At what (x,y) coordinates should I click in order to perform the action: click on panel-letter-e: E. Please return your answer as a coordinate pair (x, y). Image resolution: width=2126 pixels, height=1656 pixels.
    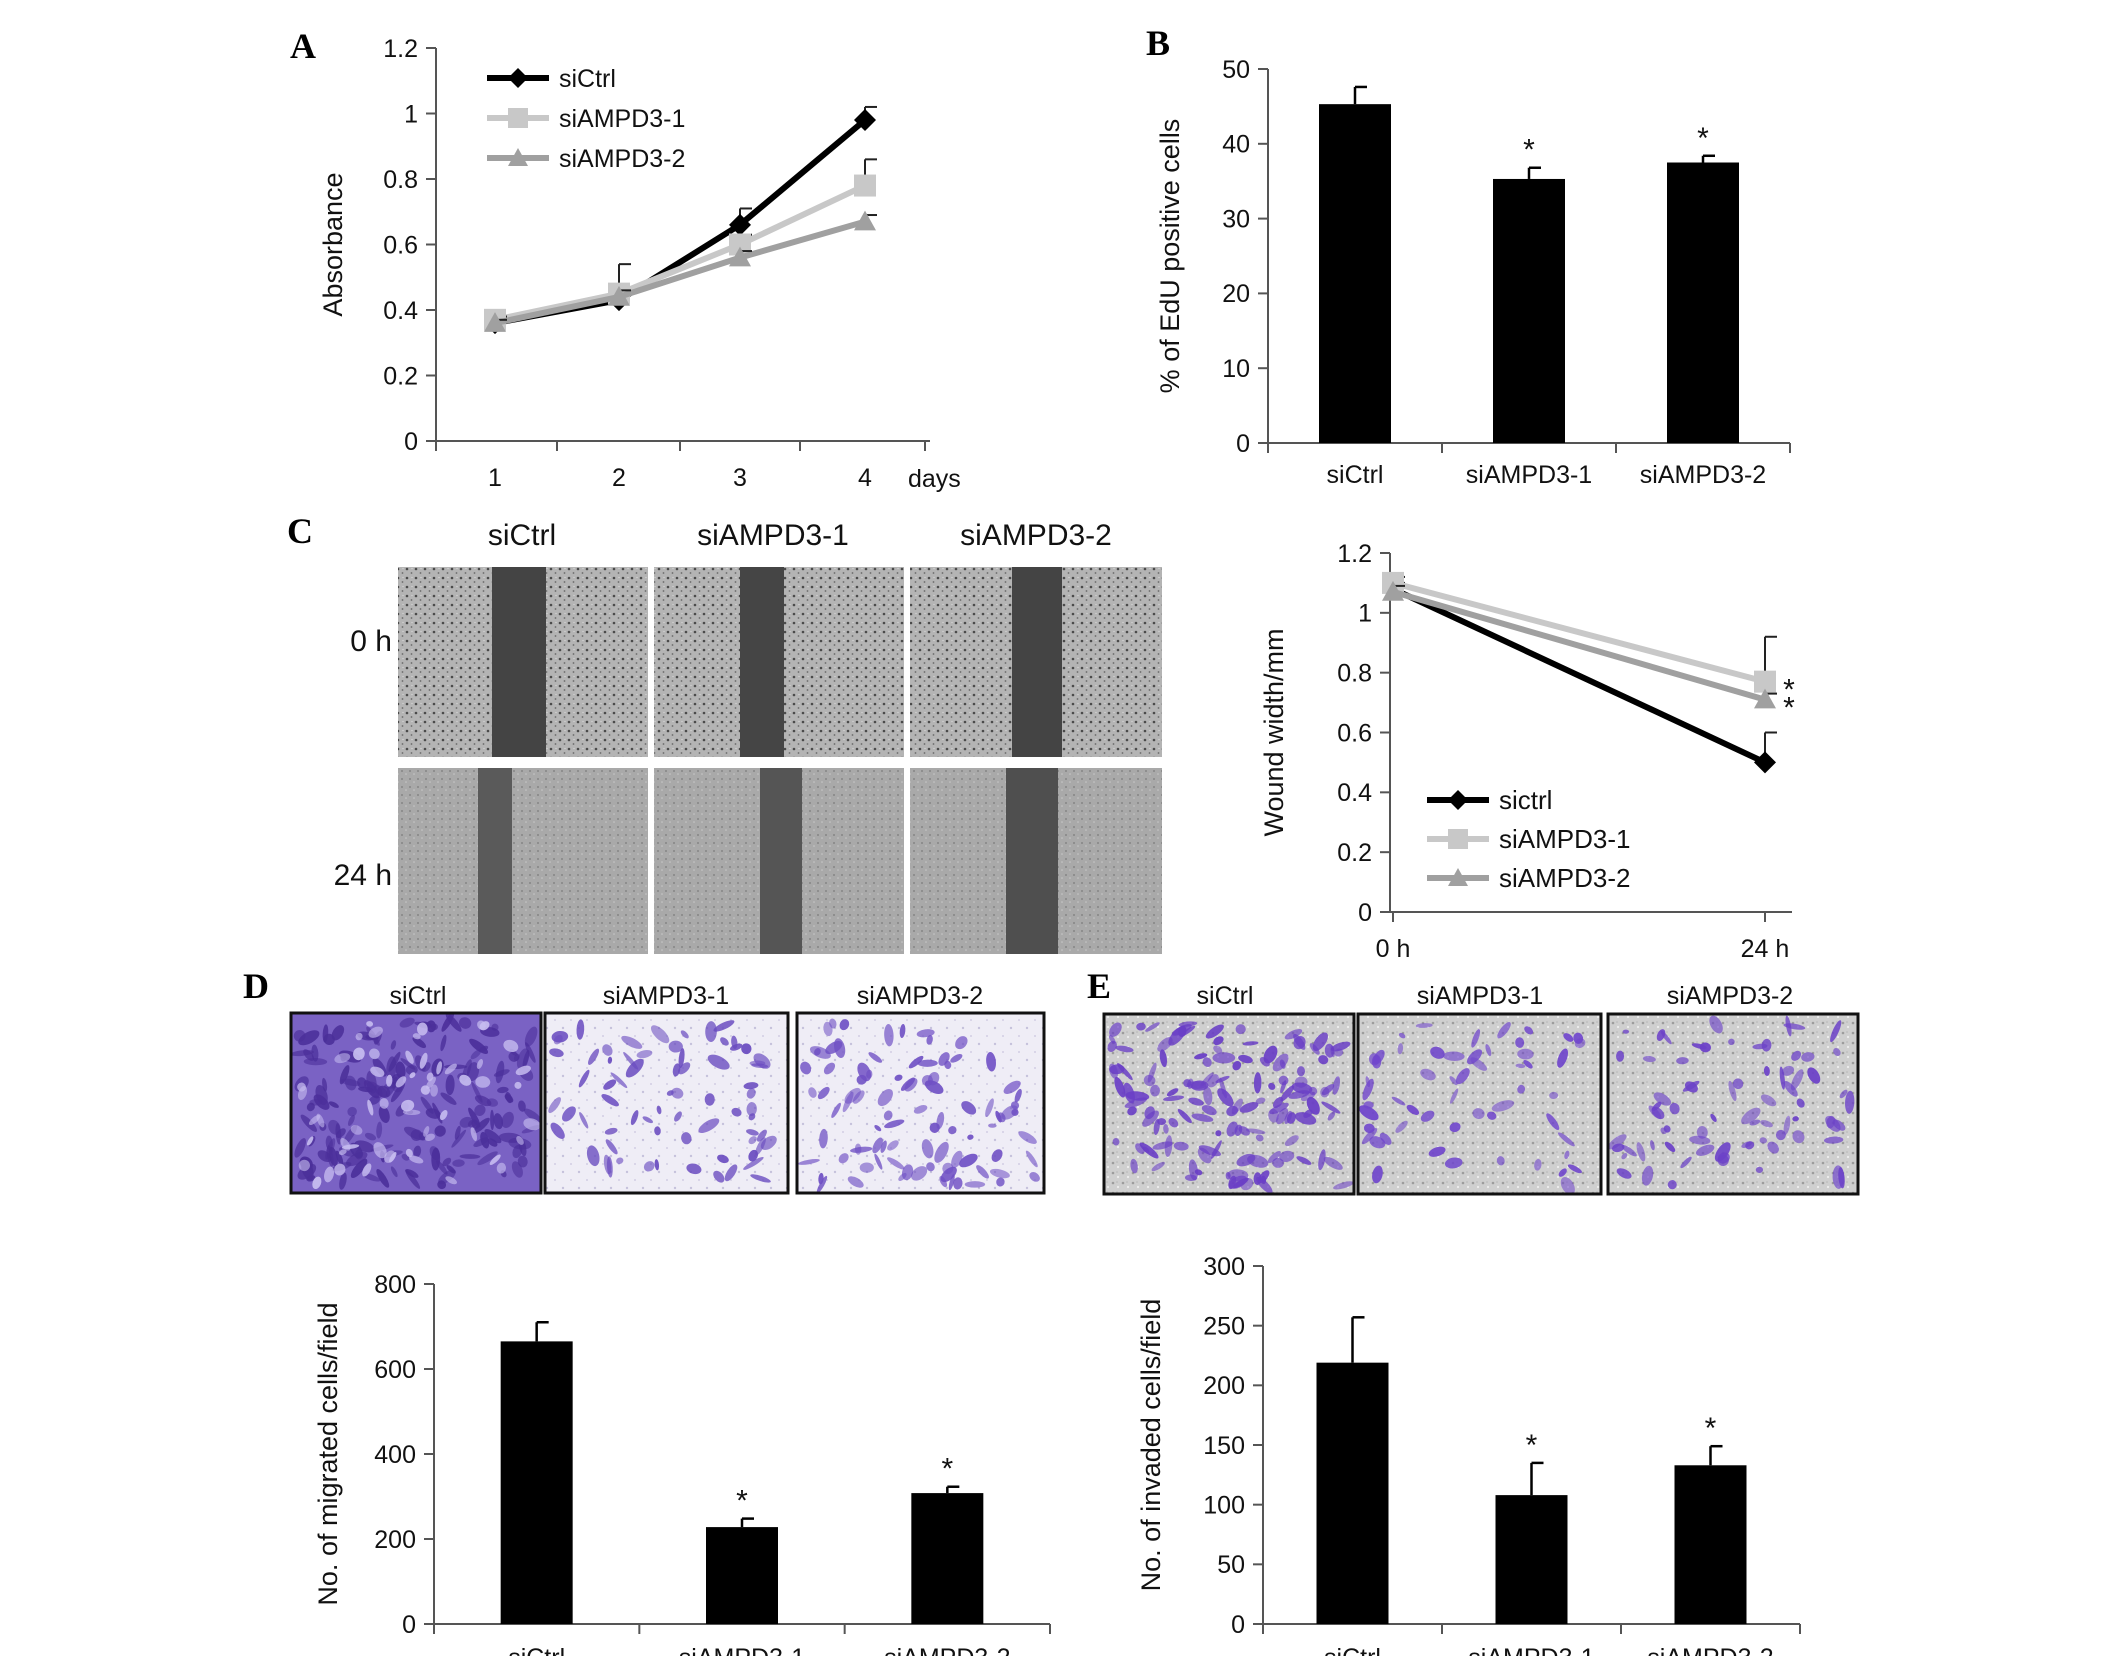
    Looking at the image, I should click on (1099, 986).